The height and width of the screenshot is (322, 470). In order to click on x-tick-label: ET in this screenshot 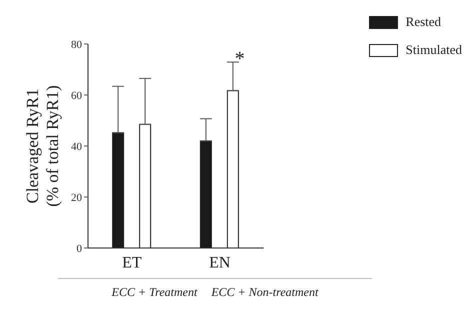, I will do `click(132, 263)`.